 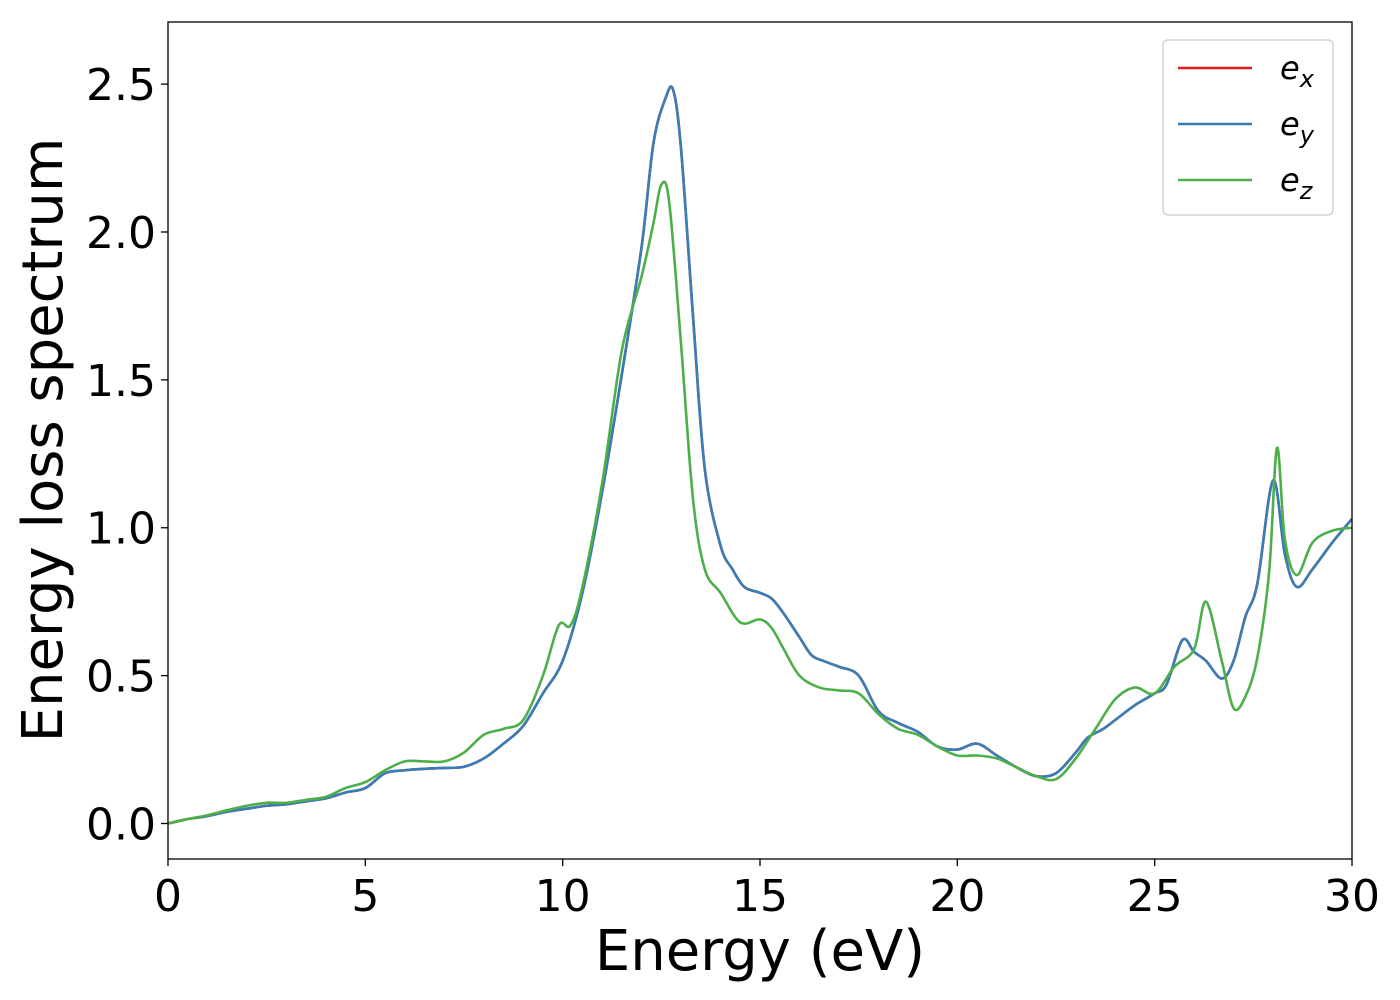 What do you see at coordinates (121, 825) in the screenshot?
I see `y-tick-label: 0.0` at bounding box center [121, 825].